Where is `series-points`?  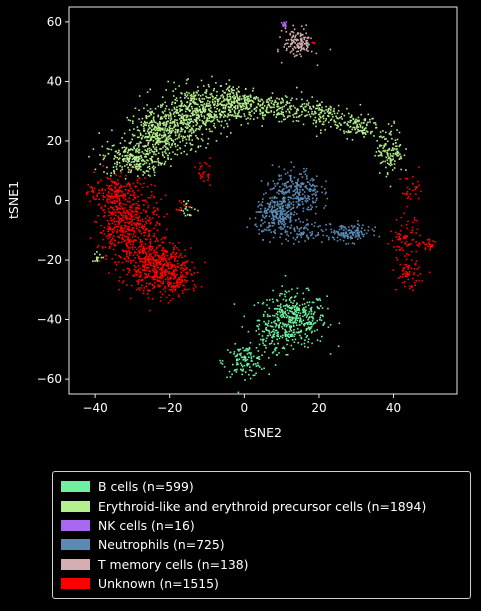 series-points is located at coordinates (304, 45).